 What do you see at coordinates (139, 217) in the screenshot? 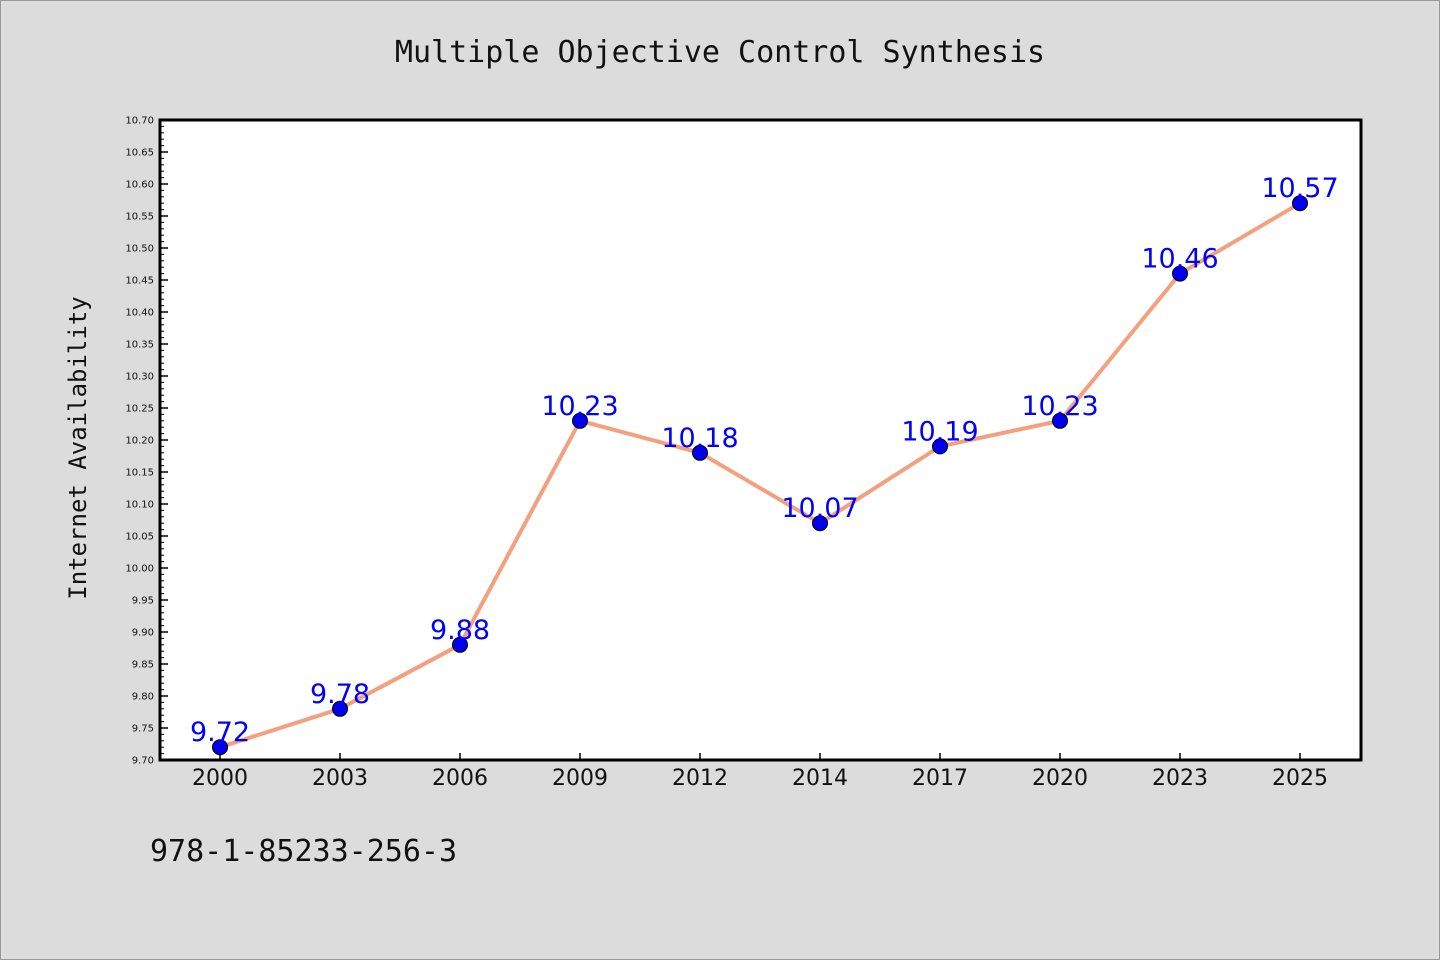
I see `y-tick-label: 10.55` at bounding box center [139, 217].